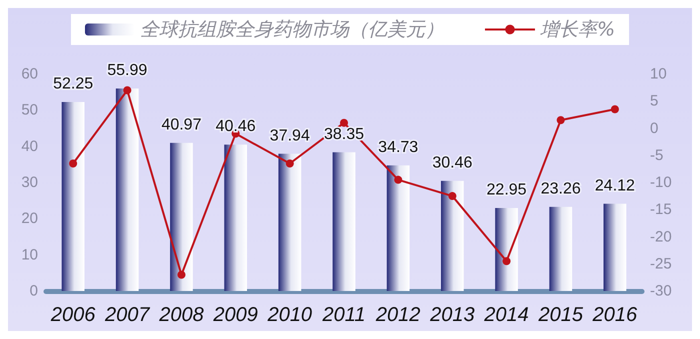 This screenshot has height=339, width=700. Describe the element at coordinates (560, 315) in the screenshot. I see `x-tick-label: 2015` at that location.